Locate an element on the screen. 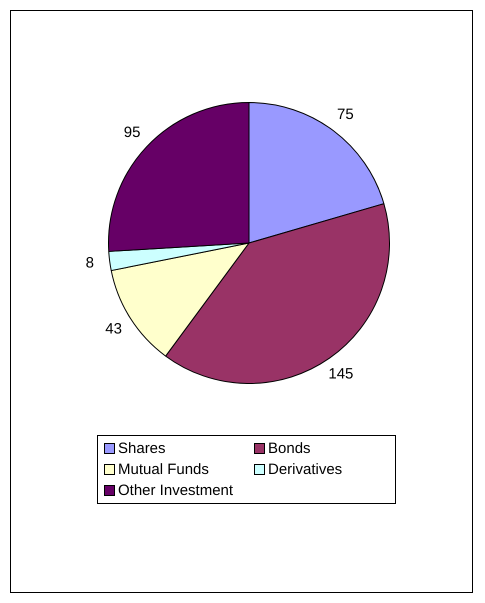  legend-label: Shares is located at coordinates (142, 448).